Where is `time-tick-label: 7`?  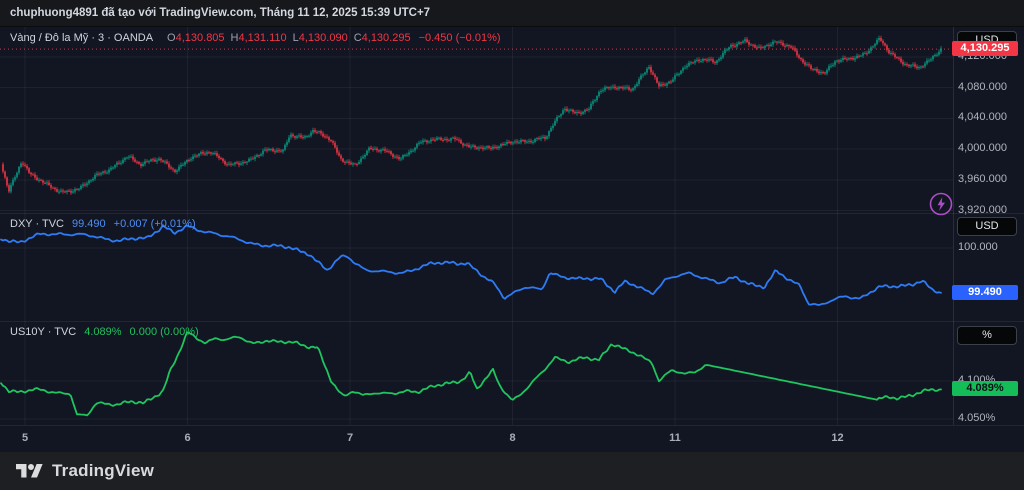 time-tick-label: 7 is located at coordinates (350, 438).